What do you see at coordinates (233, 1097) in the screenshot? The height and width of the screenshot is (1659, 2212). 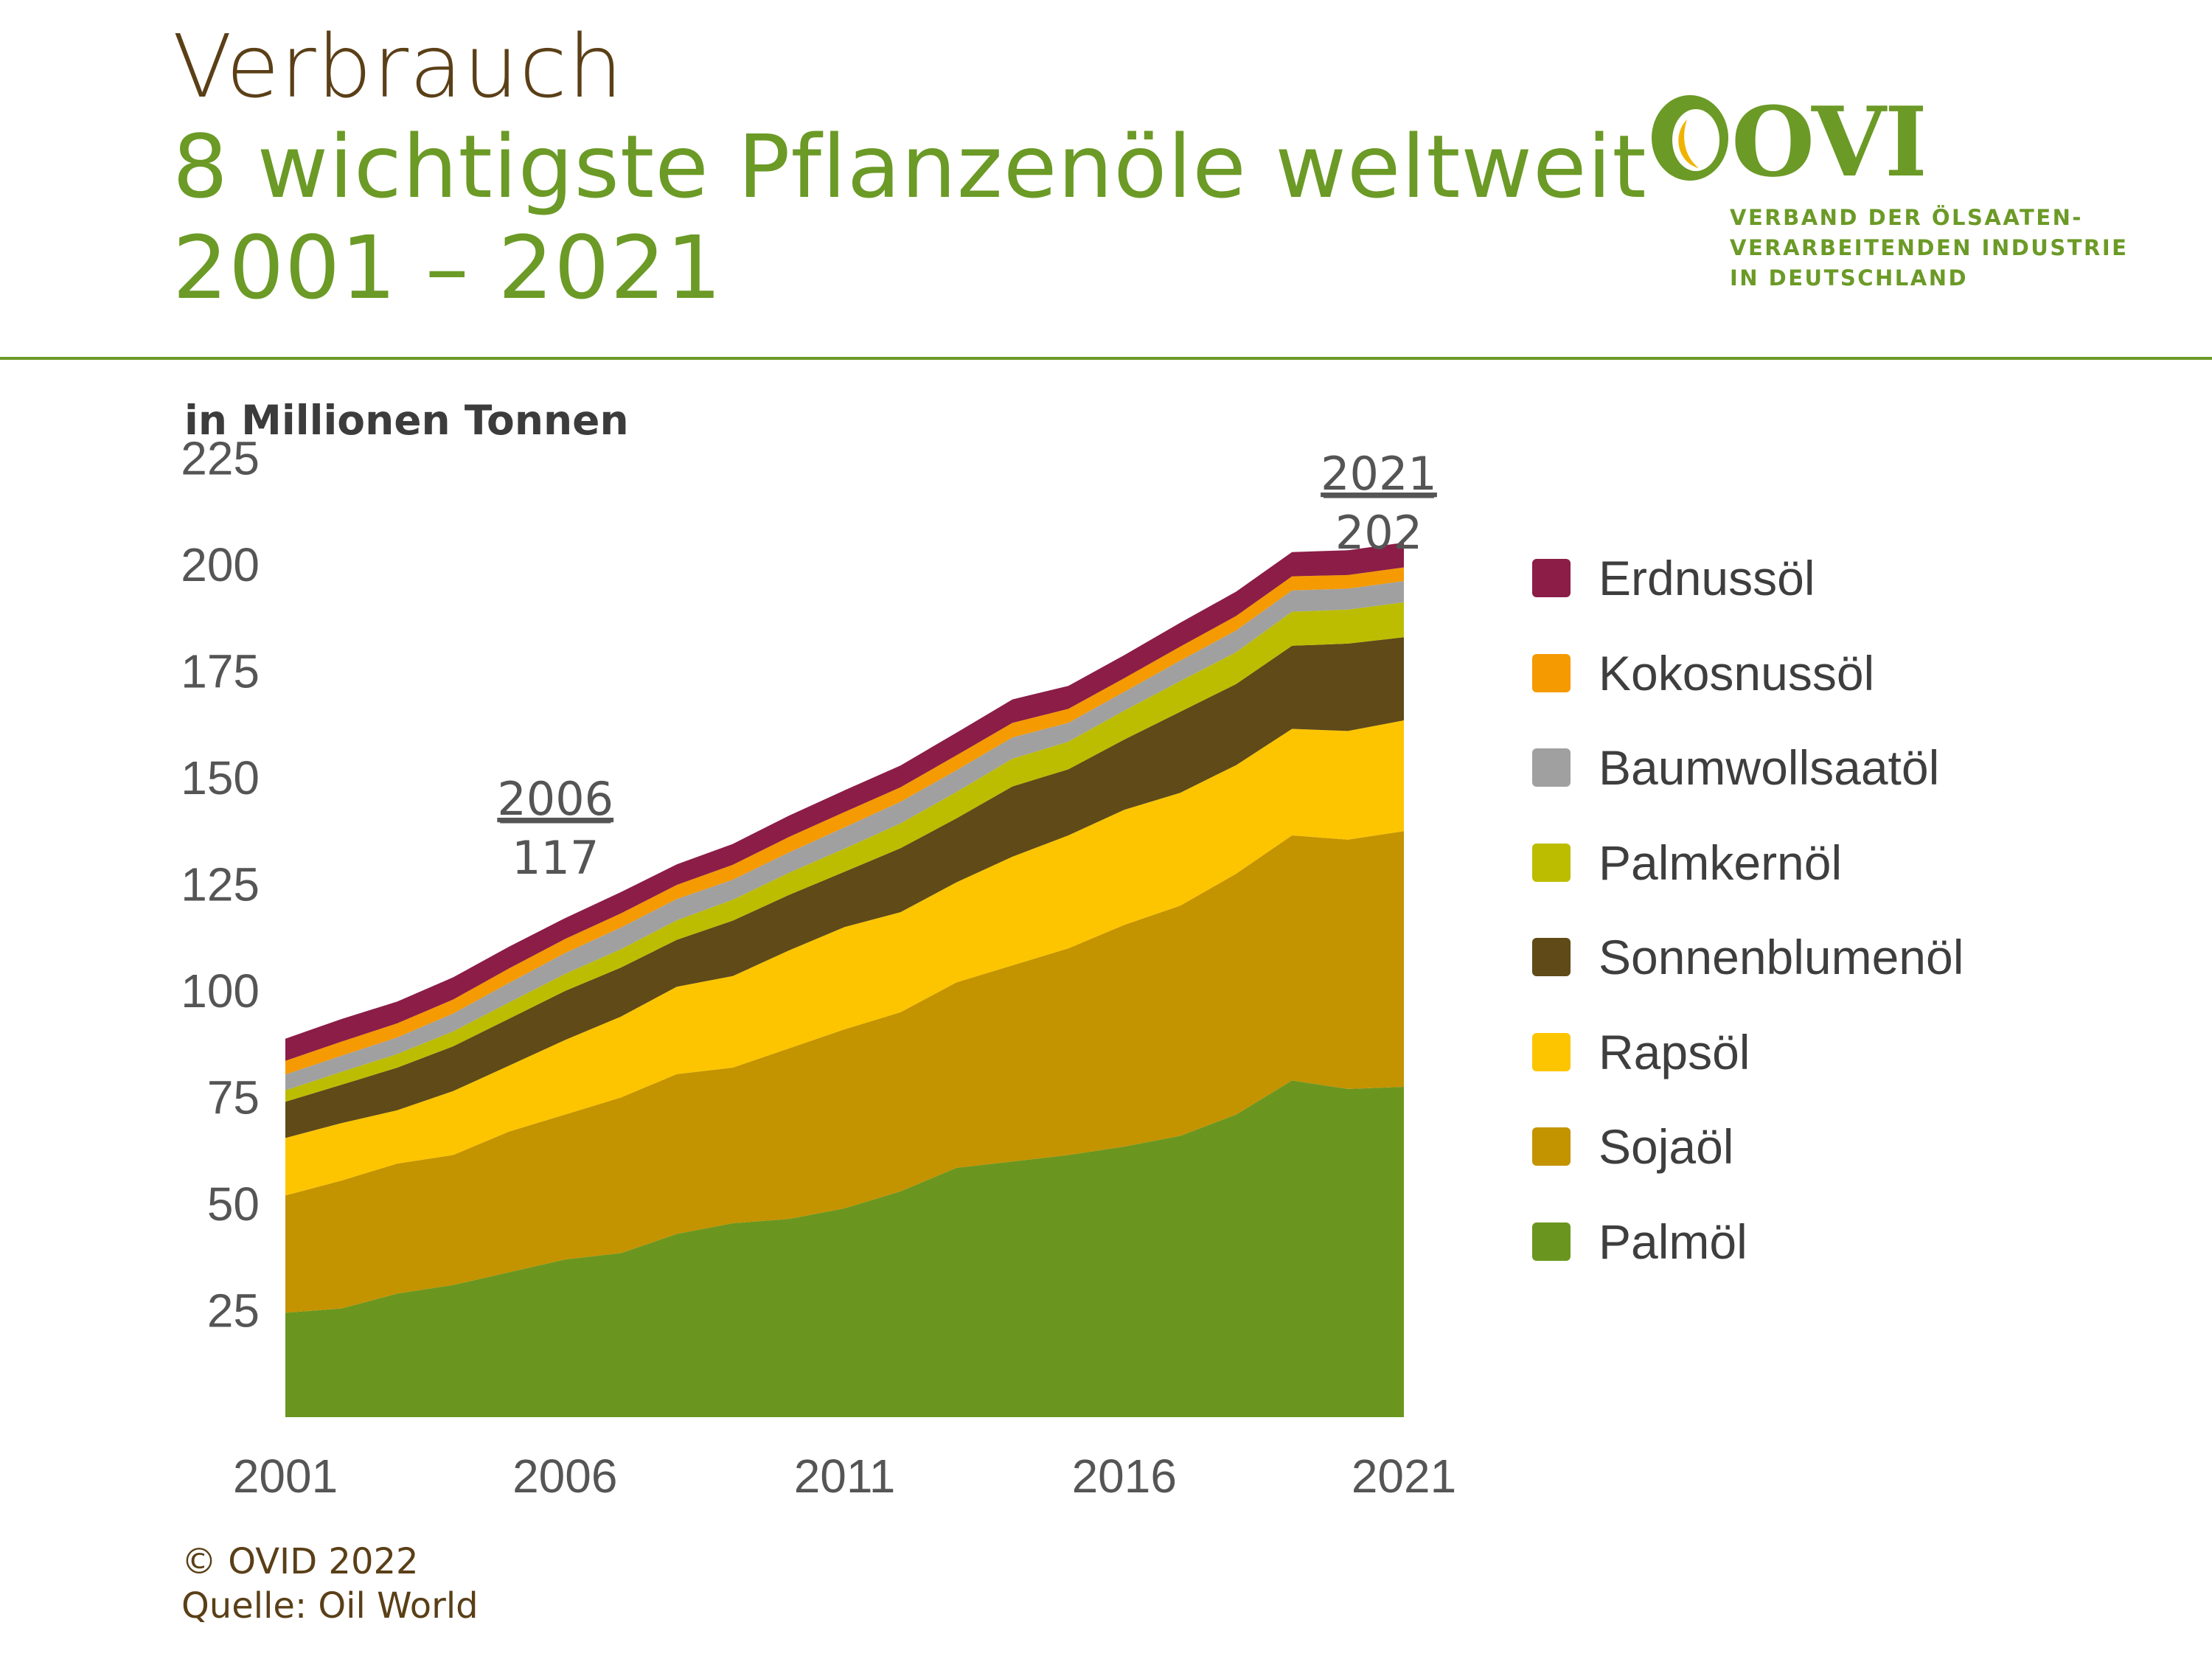 I see `y-tick-label: 75` at bounding box center [233, 1097].